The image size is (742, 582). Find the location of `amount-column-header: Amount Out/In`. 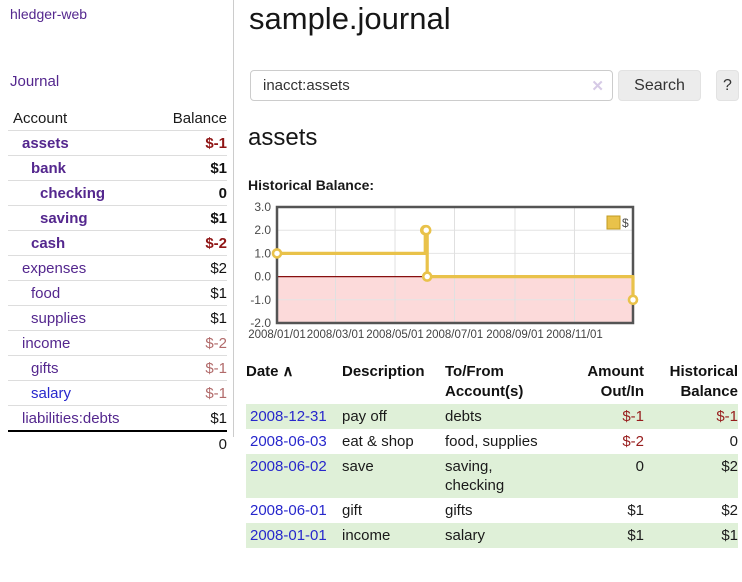

amount-column-header: Amount Out/In is located at coordinates (615, 381).